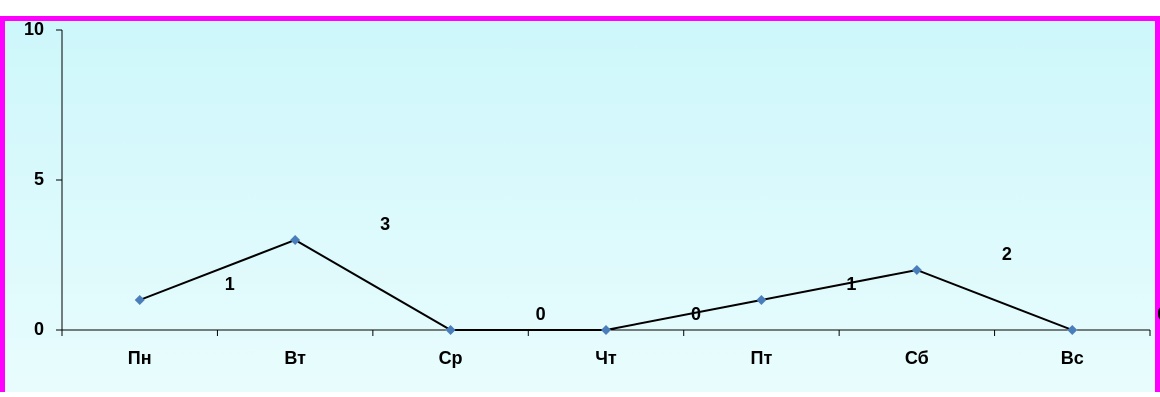  Describe the element at coordinates (451, 358) in the screenshot. I see `x-tick-label: Ср` at that location.